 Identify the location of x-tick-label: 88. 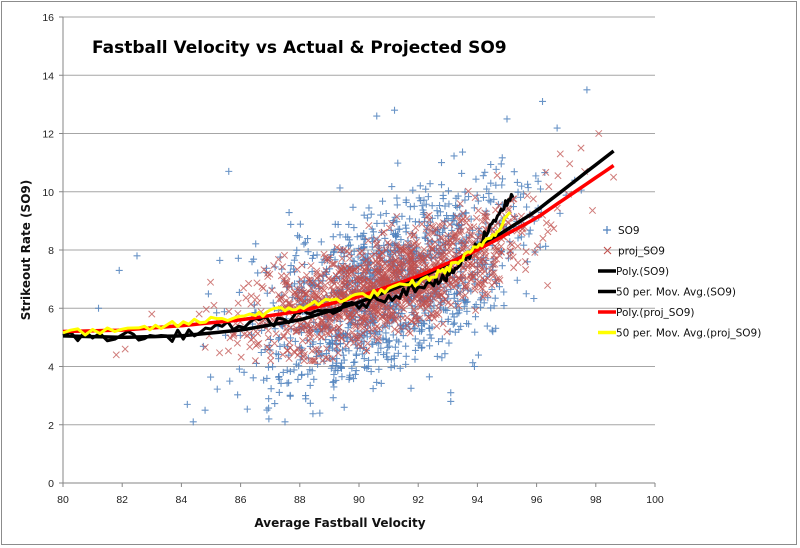
(300, 500).